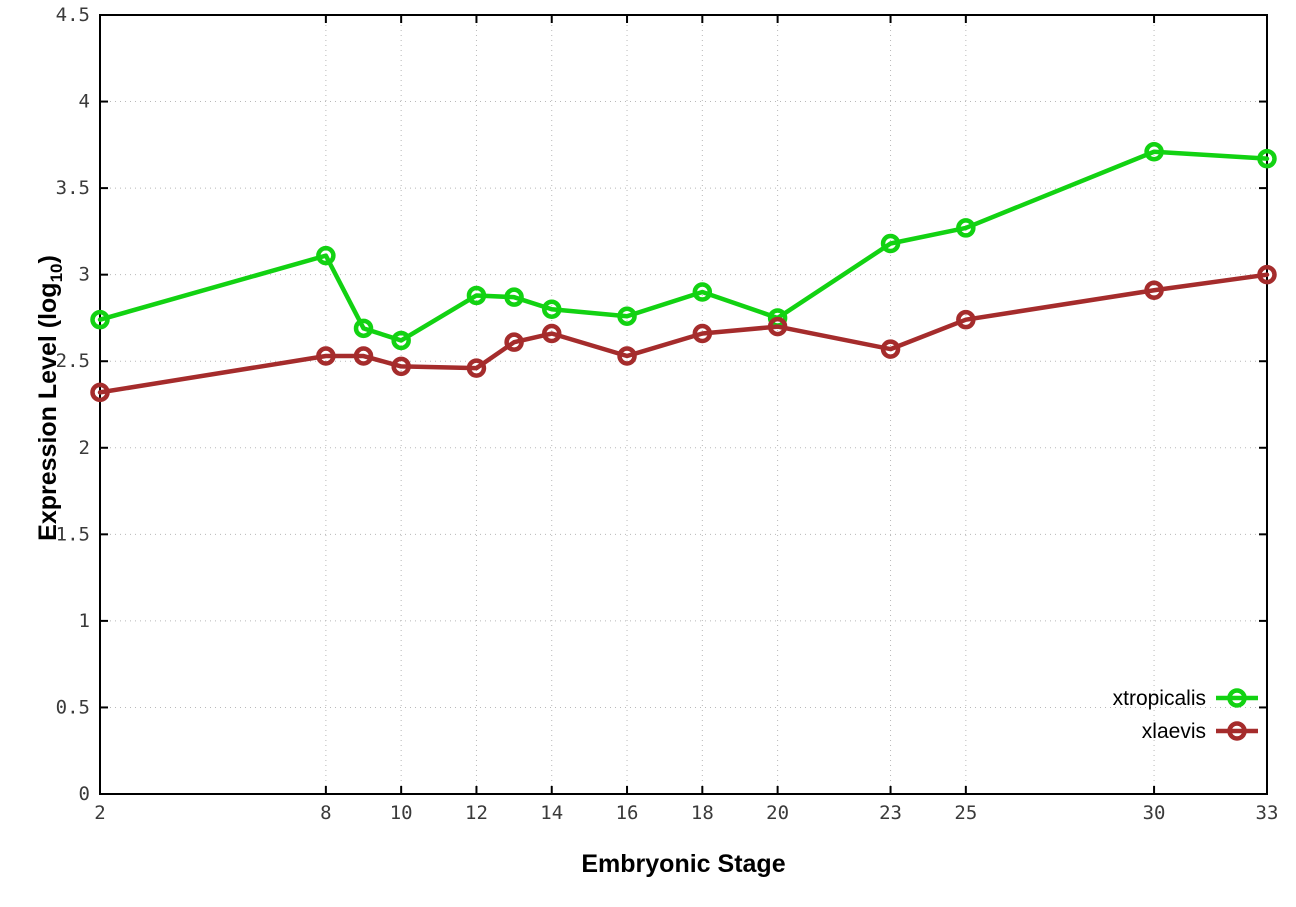 The width and height of the screenshot is (1296, 907). Describe the element at coordinates (1237, 698) in the screenshot. I see `legend-sample-marker-xtropicalis` at that location.